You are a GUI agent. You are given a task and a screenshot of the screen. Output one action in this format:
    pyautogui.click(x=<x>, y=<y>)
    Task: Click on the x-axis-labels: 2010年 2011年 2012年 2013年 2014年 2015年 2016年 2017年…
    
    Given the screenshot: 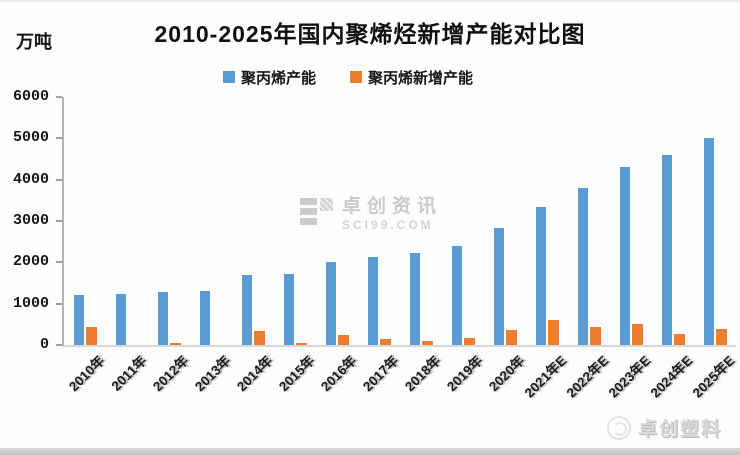 What is the action you would take?
    pyautogui.click(x=399, y=386)
    